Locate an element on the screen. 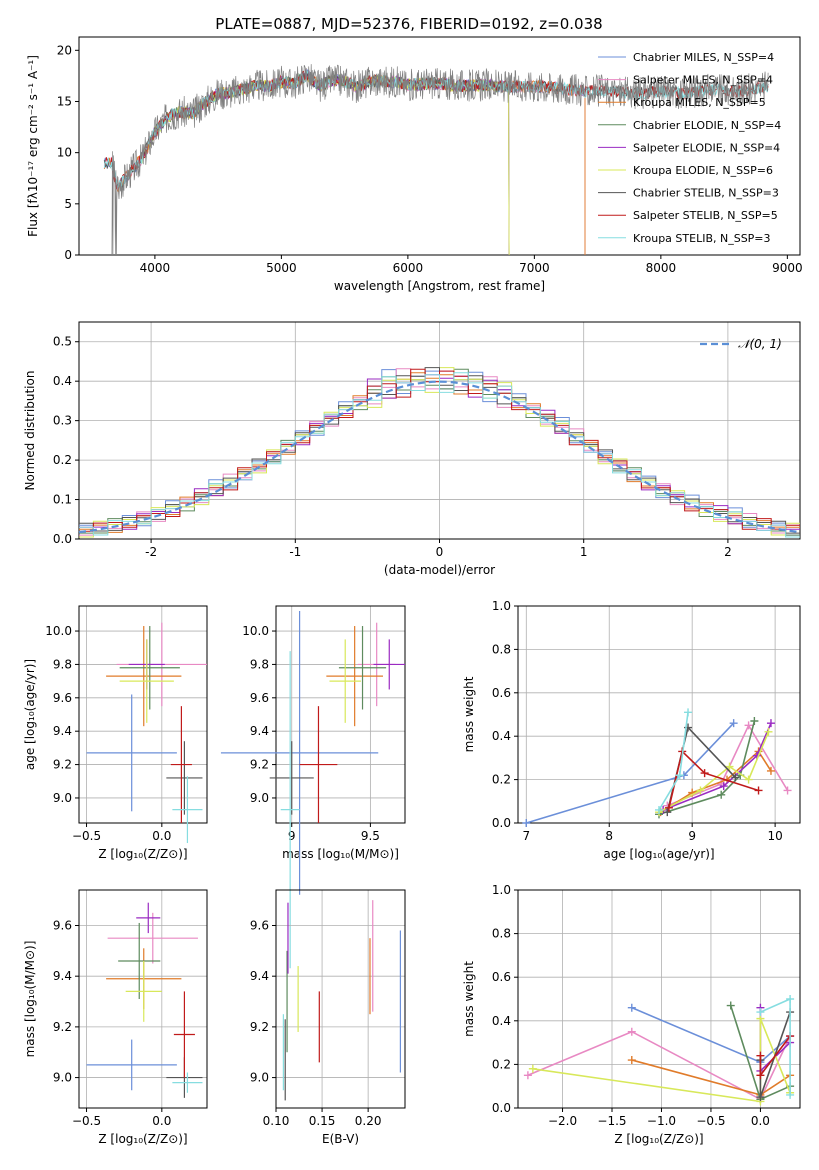 This screenshot has height=1170, width=819. y-tick-label: 15 is located at coordinates (64, 101).